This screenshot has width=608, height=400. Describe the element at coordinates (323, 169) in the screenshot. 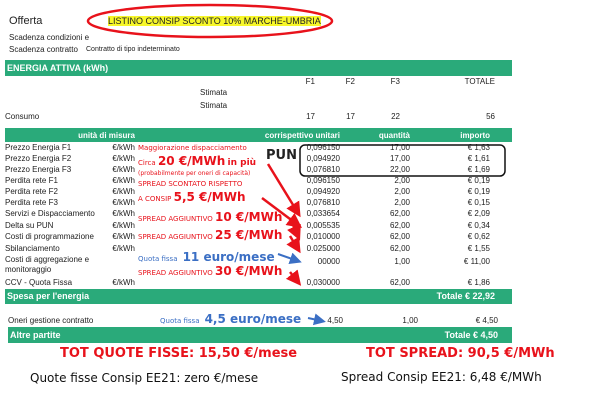

I see `row-corrispettivo: 0,076810` at that location.